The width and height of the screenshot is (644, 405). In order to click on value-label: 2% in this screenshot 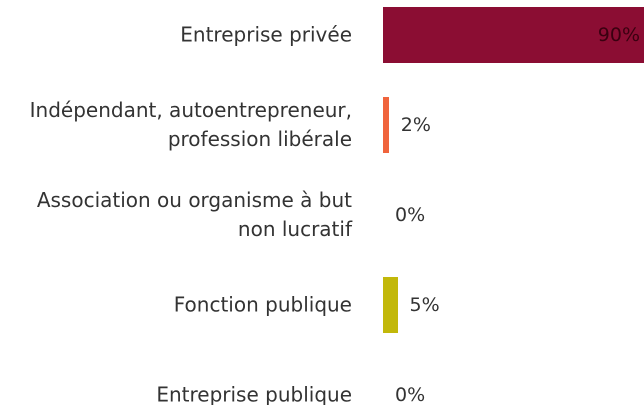, I will do `click(415, 125)`.